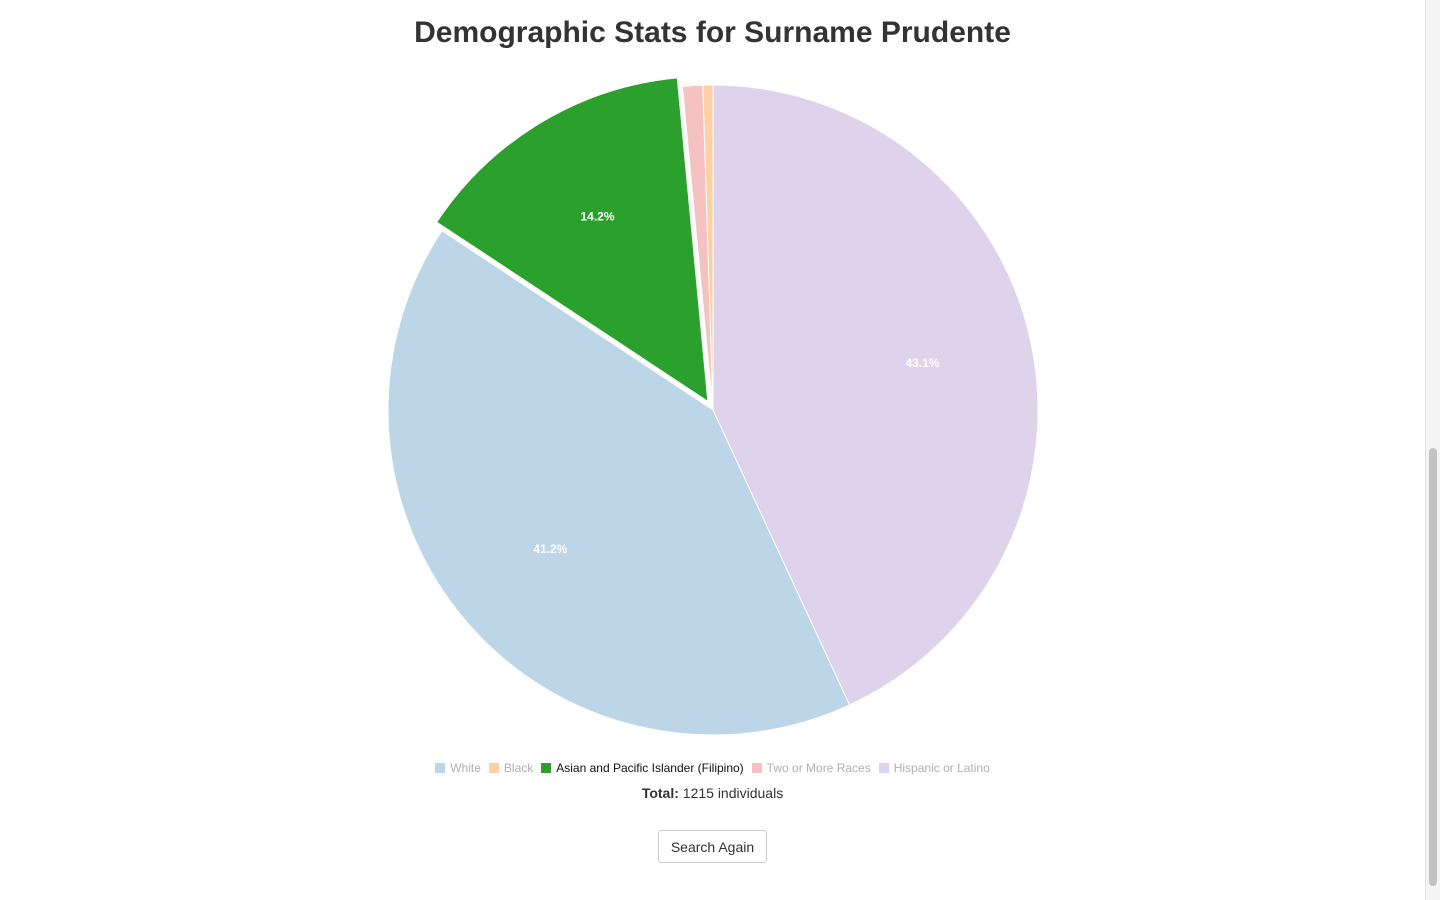 This screenshot has height=900, width=1440. I want to click on pie-labels: 43.1% 41.2% 14.2%, so click(736, 383).